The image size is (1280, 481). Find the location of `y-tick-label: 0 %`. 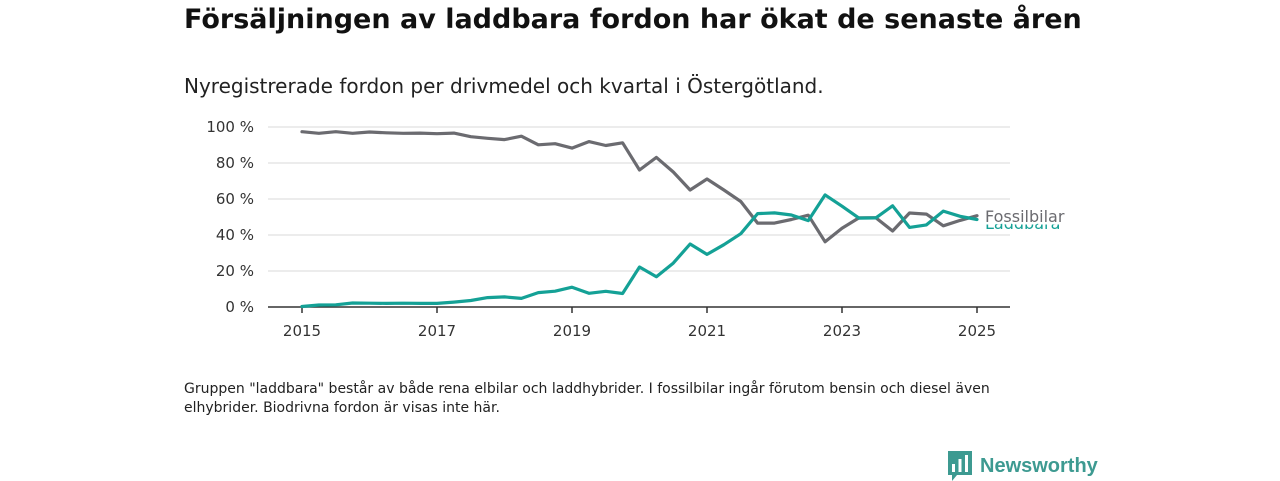

y-tick-label: 0 % is located at coordinates (239, 307).